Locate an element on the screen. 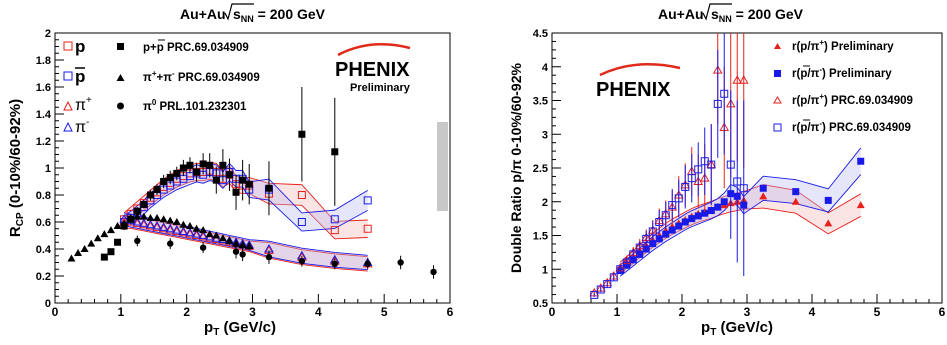 Image resolution: width=947 pixels, height=345 pixels. right-bands is located at coordinates (740, 212).